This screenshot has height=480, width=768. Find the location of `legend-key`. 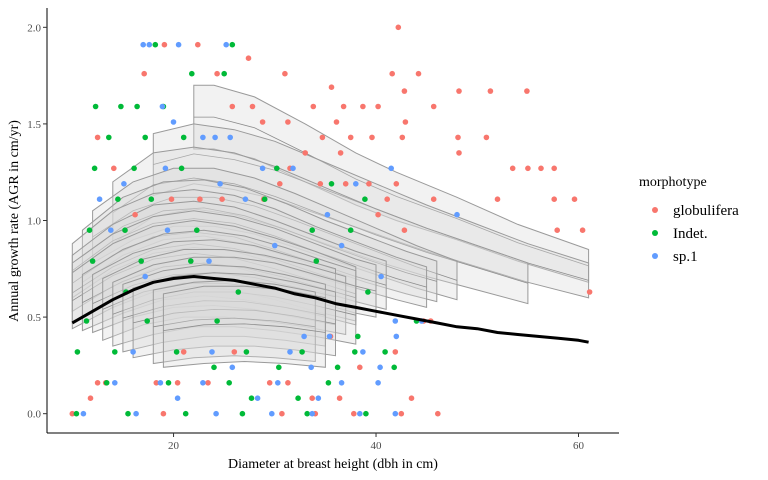

legend-key is located at coordinates (655, 256).